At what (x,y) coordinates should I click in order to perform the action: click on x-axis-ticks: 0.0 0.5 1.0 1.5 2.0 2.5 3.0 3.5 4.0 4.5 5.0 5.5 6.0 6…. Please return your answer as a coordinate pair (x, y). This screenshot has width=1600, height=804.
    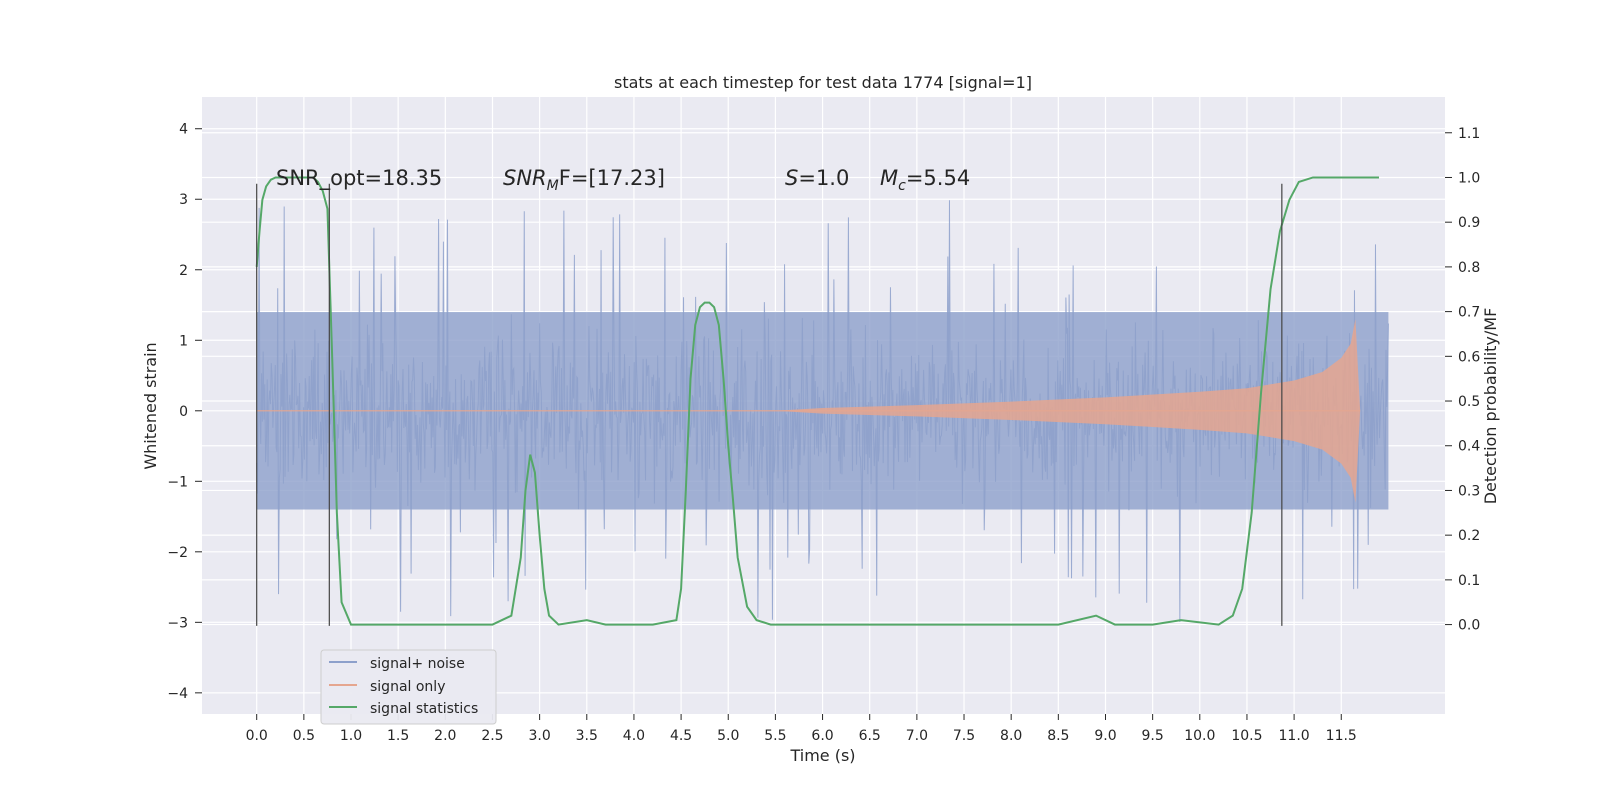
    Looking at the image, I should click on (801, 729).